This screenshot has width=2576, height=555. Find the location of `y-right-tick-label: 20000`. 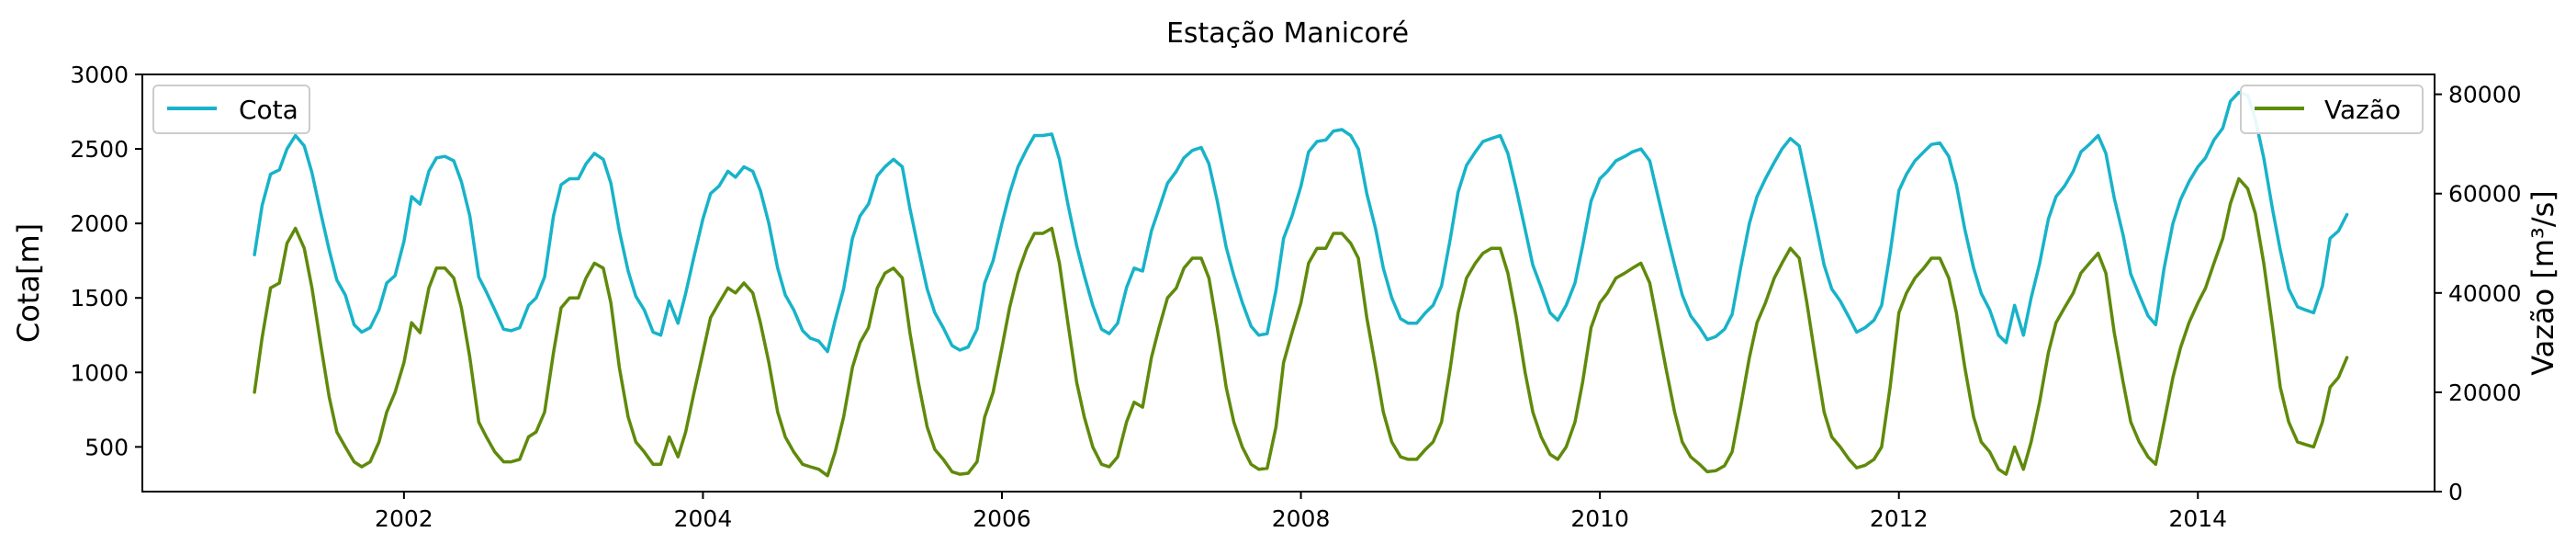

y-right-tick-label: 20000 is located at coordinates (2485, 392).